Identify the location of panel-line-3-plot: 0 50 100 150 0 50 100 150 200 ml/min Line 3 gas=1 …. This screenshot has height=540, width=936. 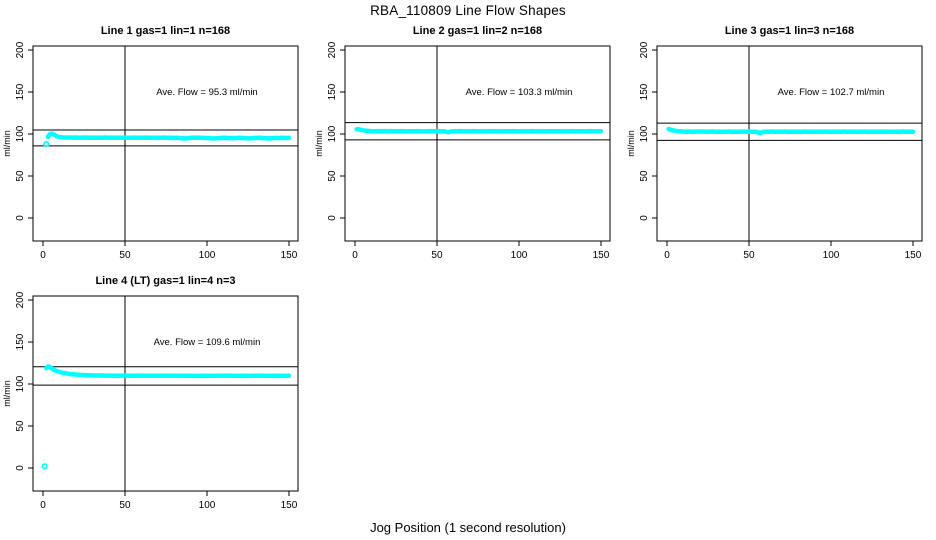
(774, 143).